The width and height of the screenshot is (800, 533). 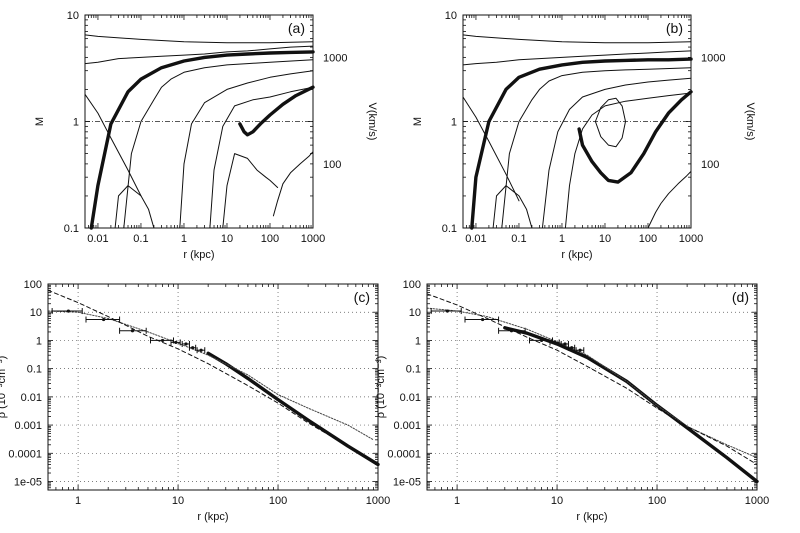 What do you see at coordinates (362, 297) in the screenshot?
I see `panel-label: (c)` at bounding box center [362, 297].